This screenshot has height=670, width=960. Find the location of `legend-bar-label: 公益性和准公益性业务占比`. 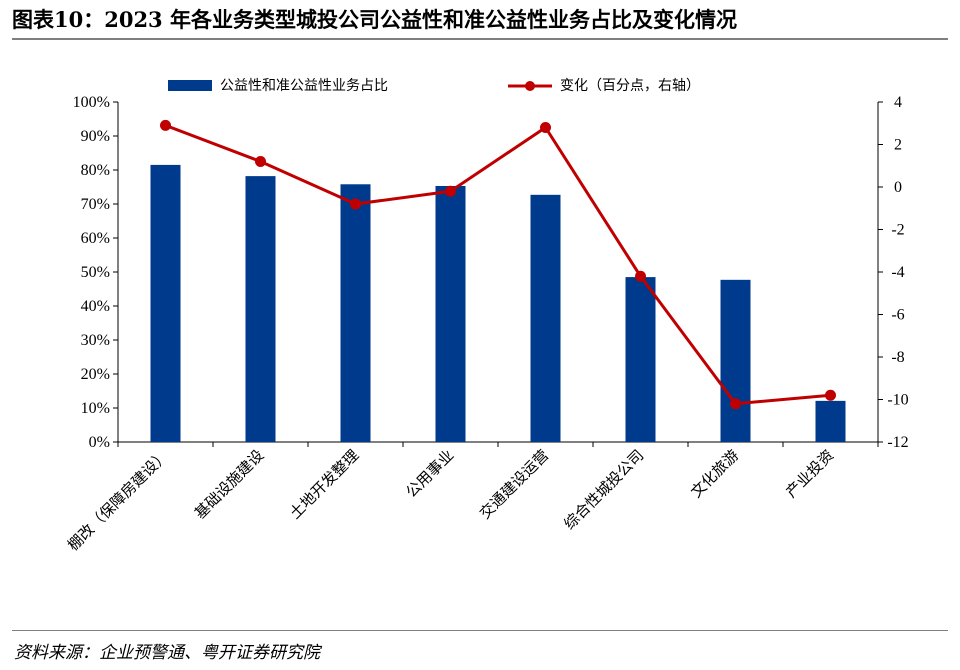

legend-bar-label: 公益性和准公益性业务占比 is located at coordinates (304, 86).